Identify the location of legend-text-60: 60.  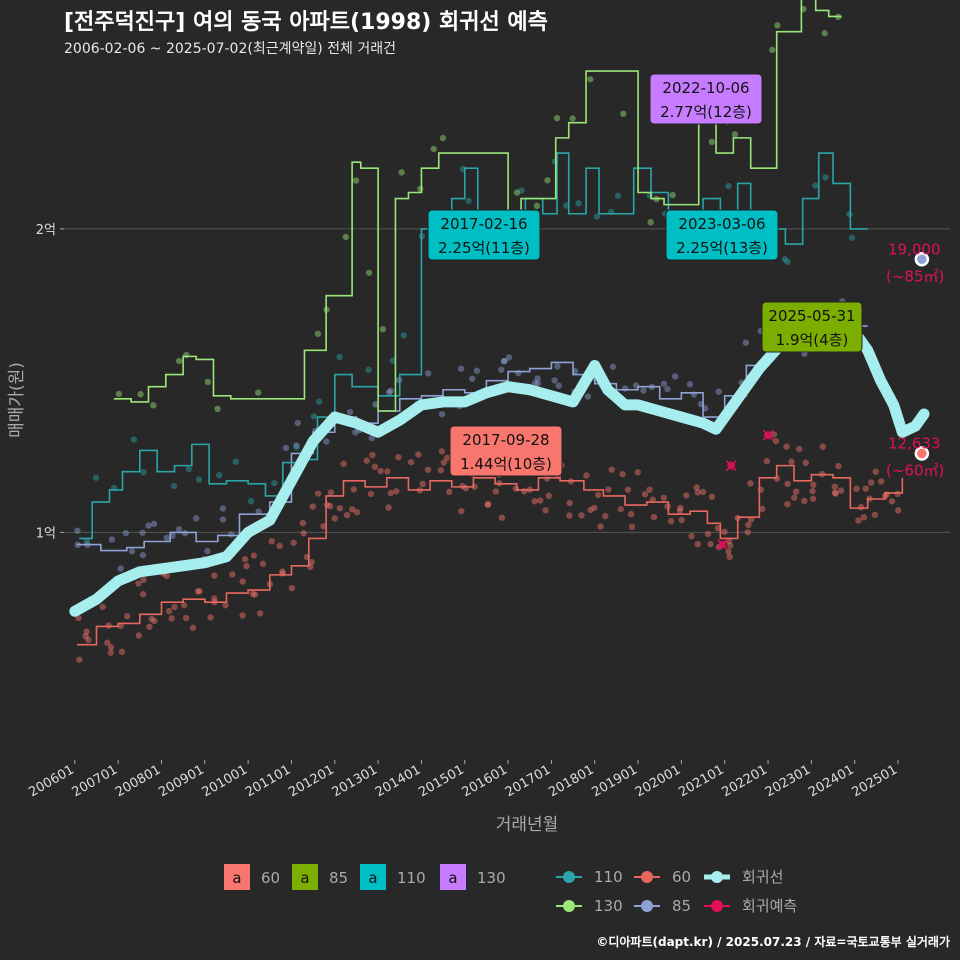
(681, 877).